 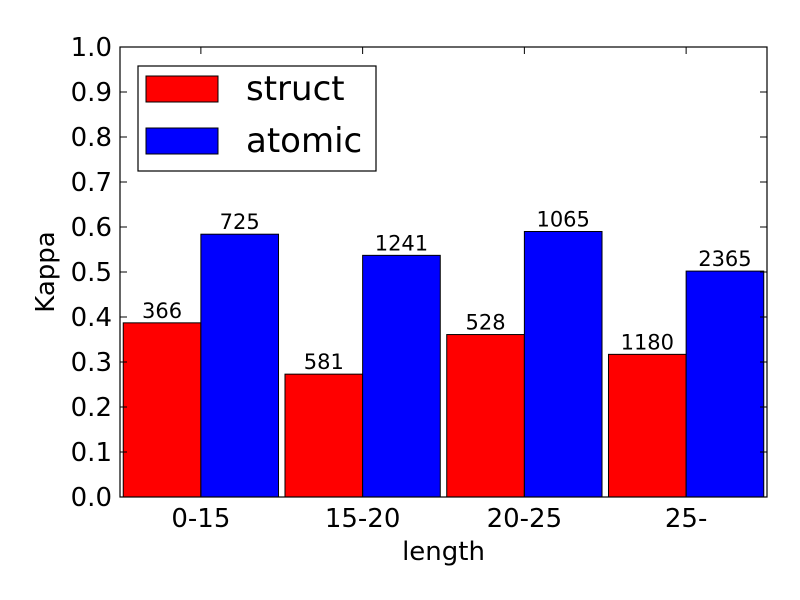 What do you see at coordinates (401, 243) in the screenshot?
I see `data-label-atomic-1: 1241` at bounding box center [401, 243].